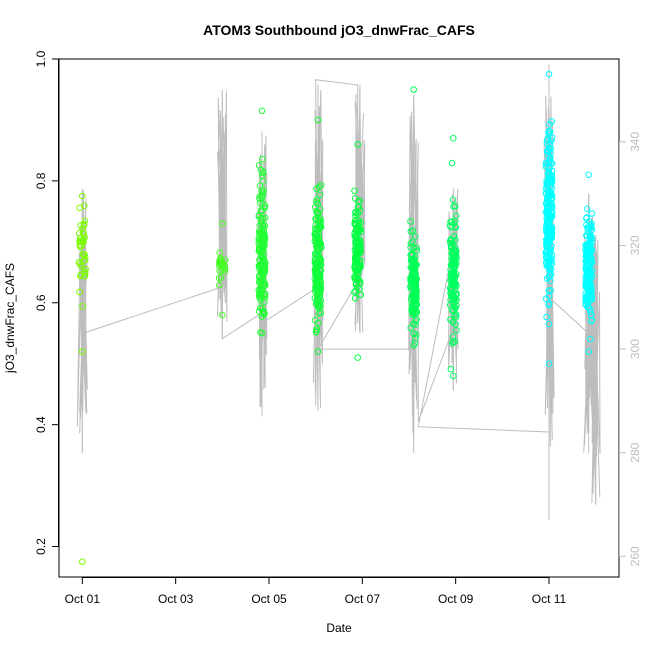 This screenshot has height=650, width=650. Describe the element at coordinates (635, 556) in the screenshot. I see `right-y-tick-label: 260` at that location.